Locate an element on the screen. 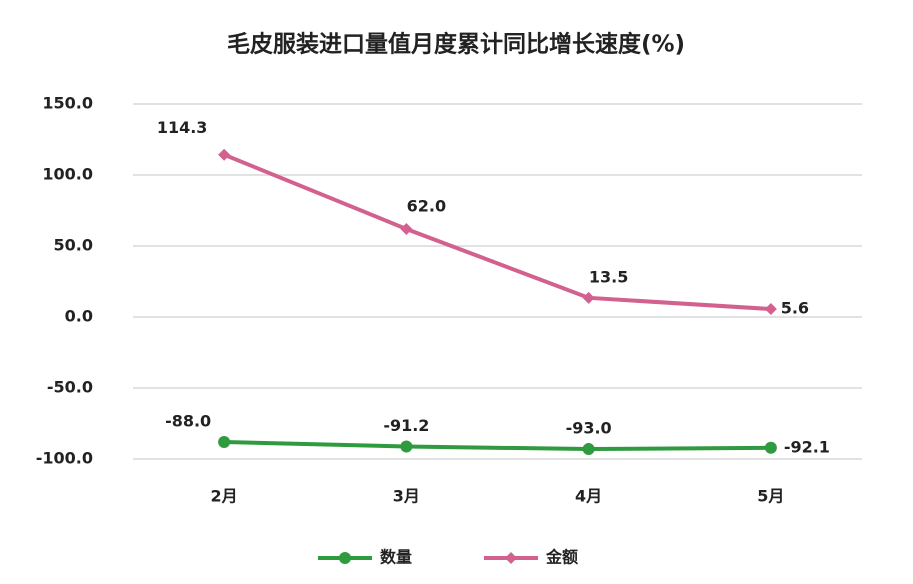 Image resolution: width=913 pixels, height=584 pixels. data-label: -93.0 is located at coordinates (589, 428).